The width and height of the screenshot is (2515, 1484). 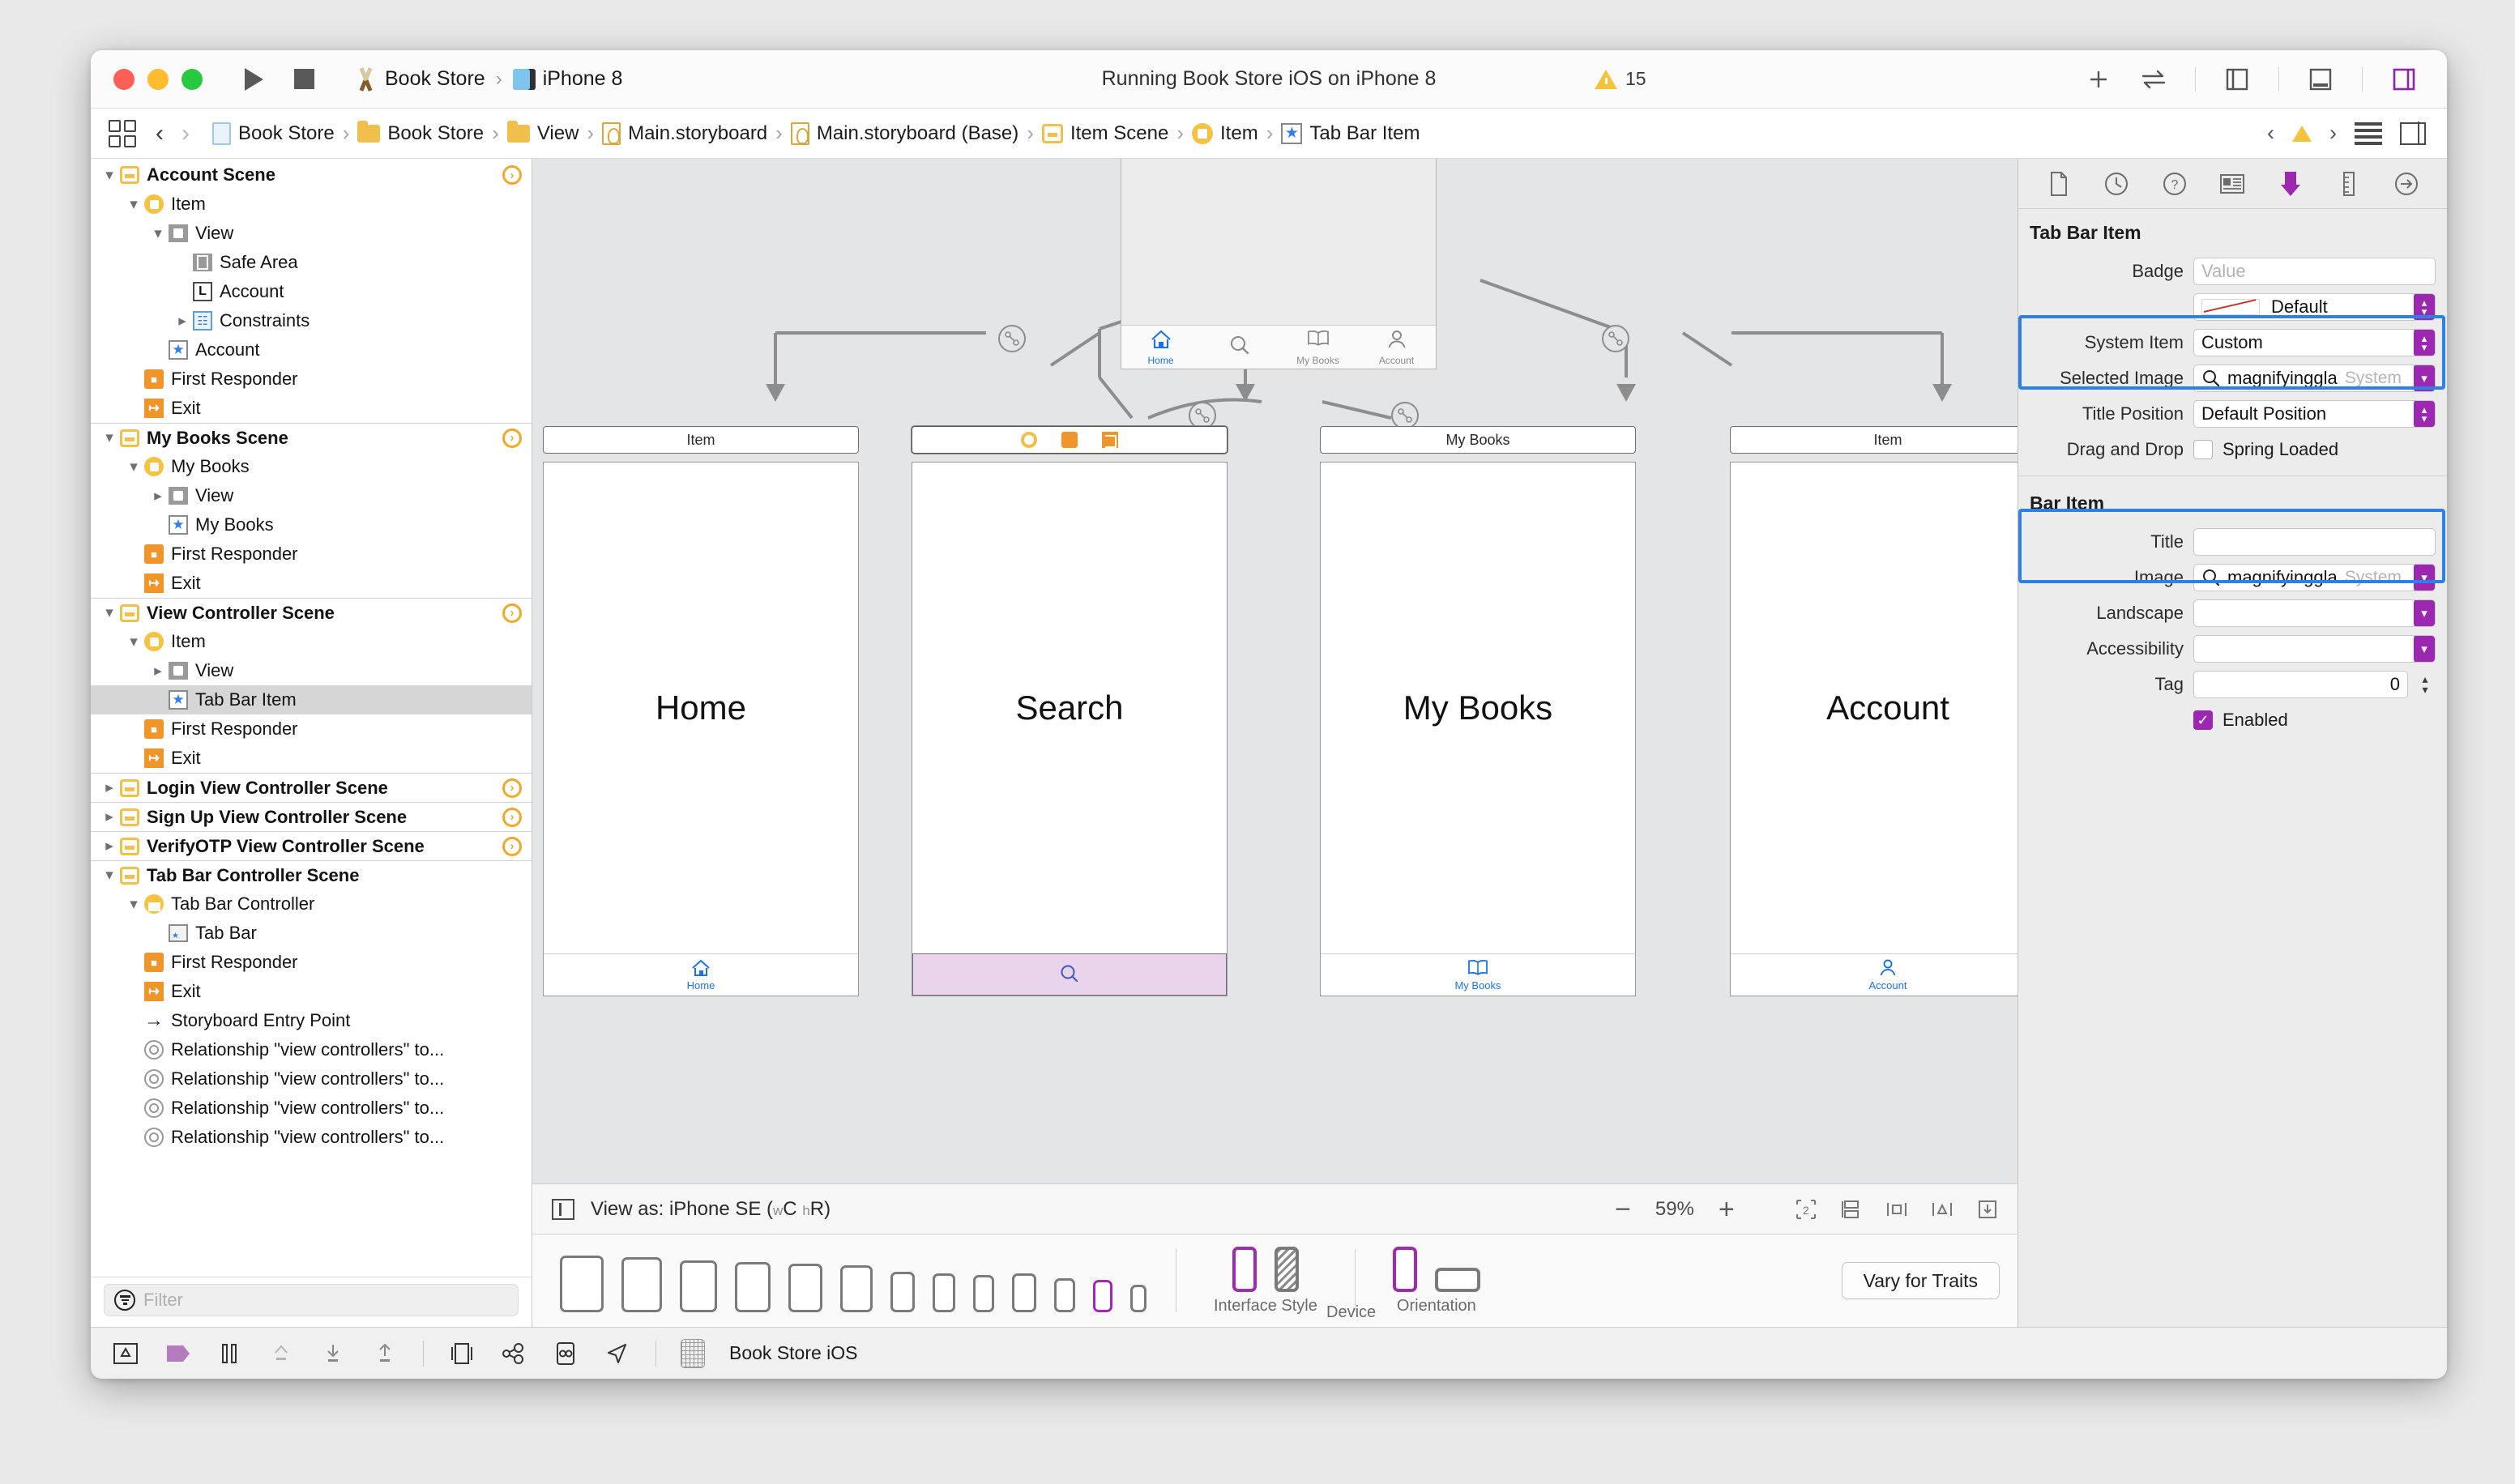 I want to click on outline-row-27: ■ First Responder, so click(x=311, y=962).